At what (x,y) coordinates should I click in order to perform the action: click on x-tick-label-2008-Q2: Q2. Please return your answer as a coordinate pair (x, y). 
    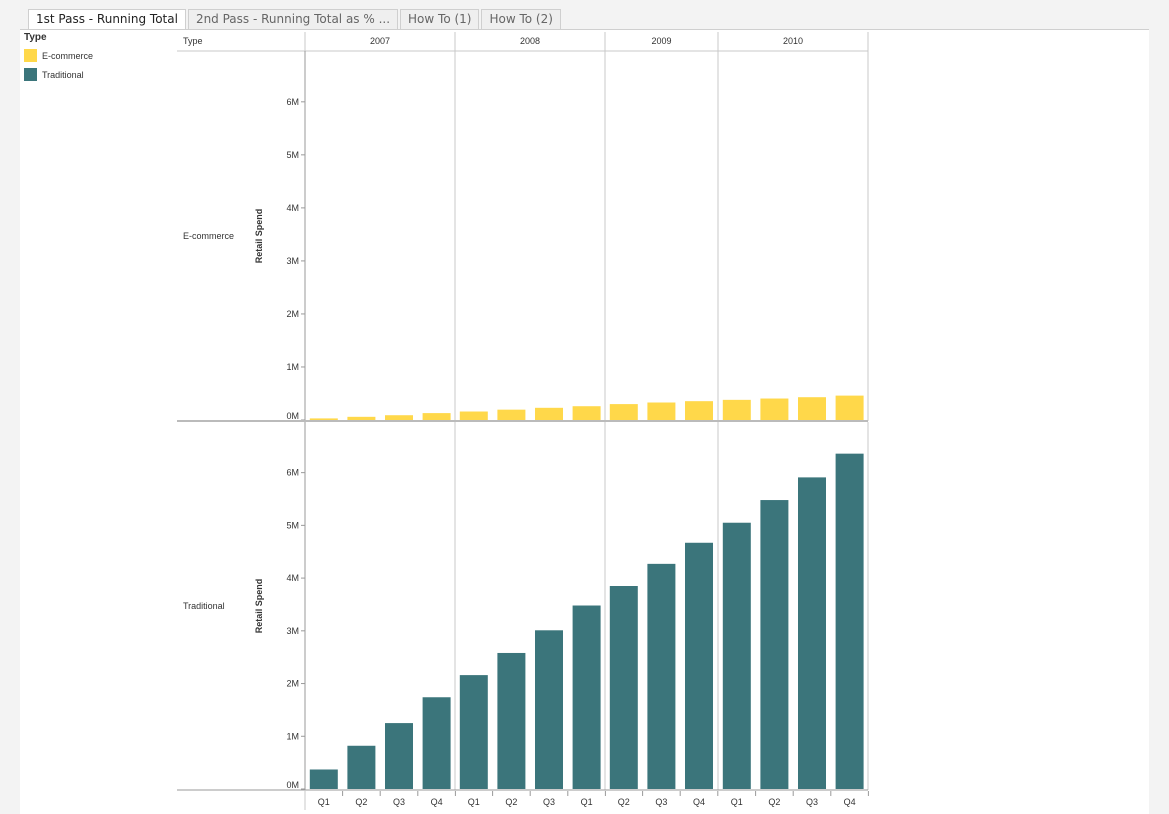
    Looking at the image, I should click on (511, 802).